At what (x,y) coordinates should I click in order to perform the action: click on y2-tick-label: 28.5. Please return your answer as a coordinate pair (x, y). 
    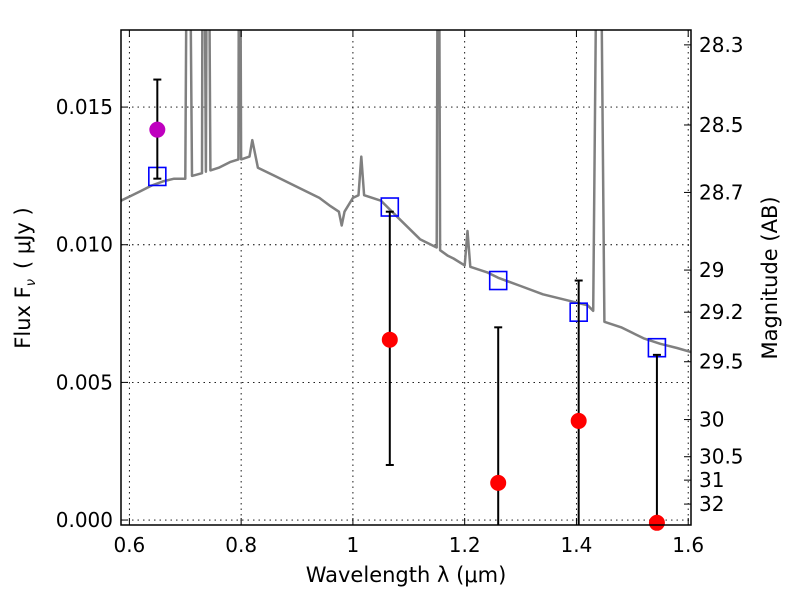
    Looking at the image, I should click on (721, 125).